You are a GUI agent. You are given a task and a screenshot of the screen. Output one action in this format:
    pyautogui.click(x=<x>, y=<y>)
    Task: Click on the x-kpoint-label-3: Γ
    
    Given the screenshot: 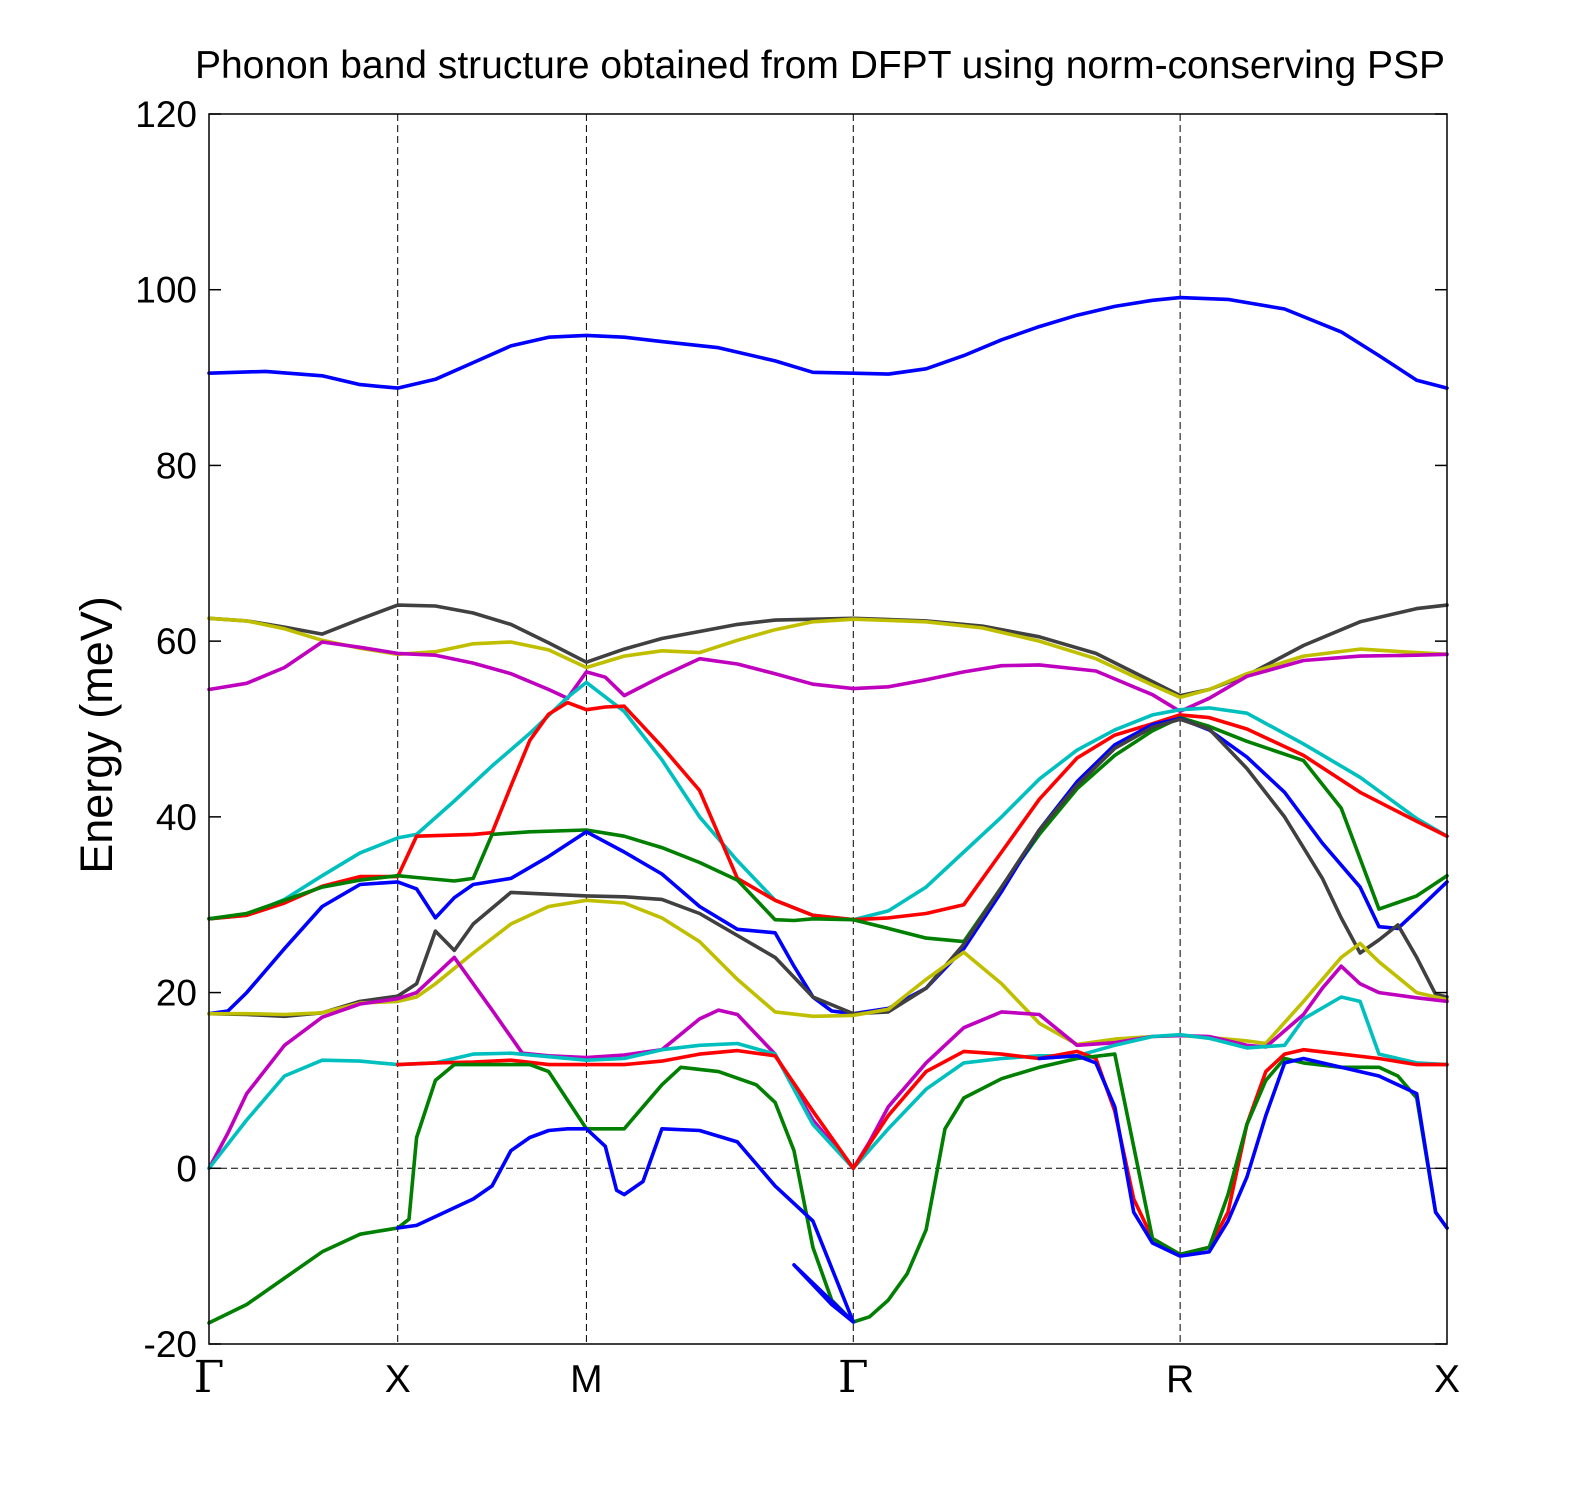 What is the action you would take?
    pyautogui.click(x=853, y=1377)
    